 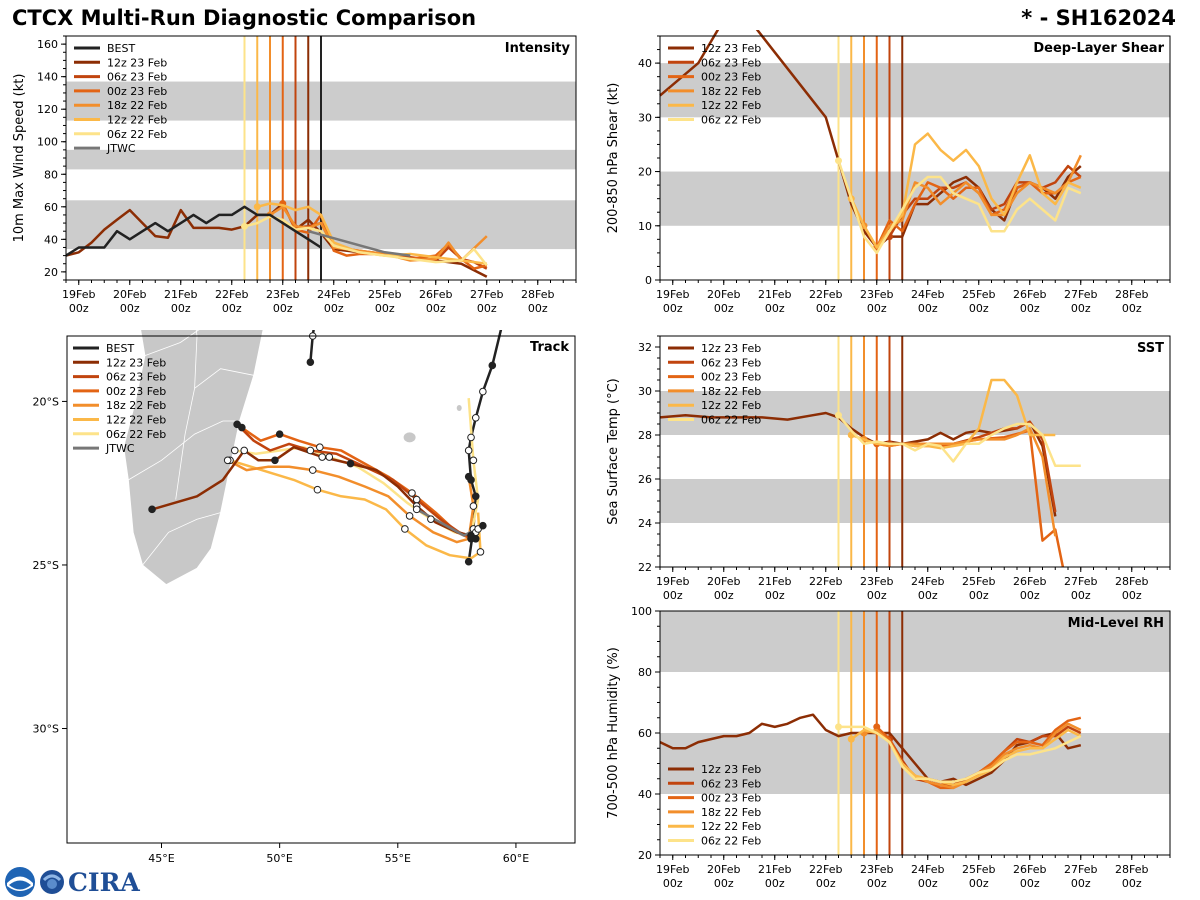 I want to click on track-ytick-label-30: 30°S, so click(x=46, y=729).